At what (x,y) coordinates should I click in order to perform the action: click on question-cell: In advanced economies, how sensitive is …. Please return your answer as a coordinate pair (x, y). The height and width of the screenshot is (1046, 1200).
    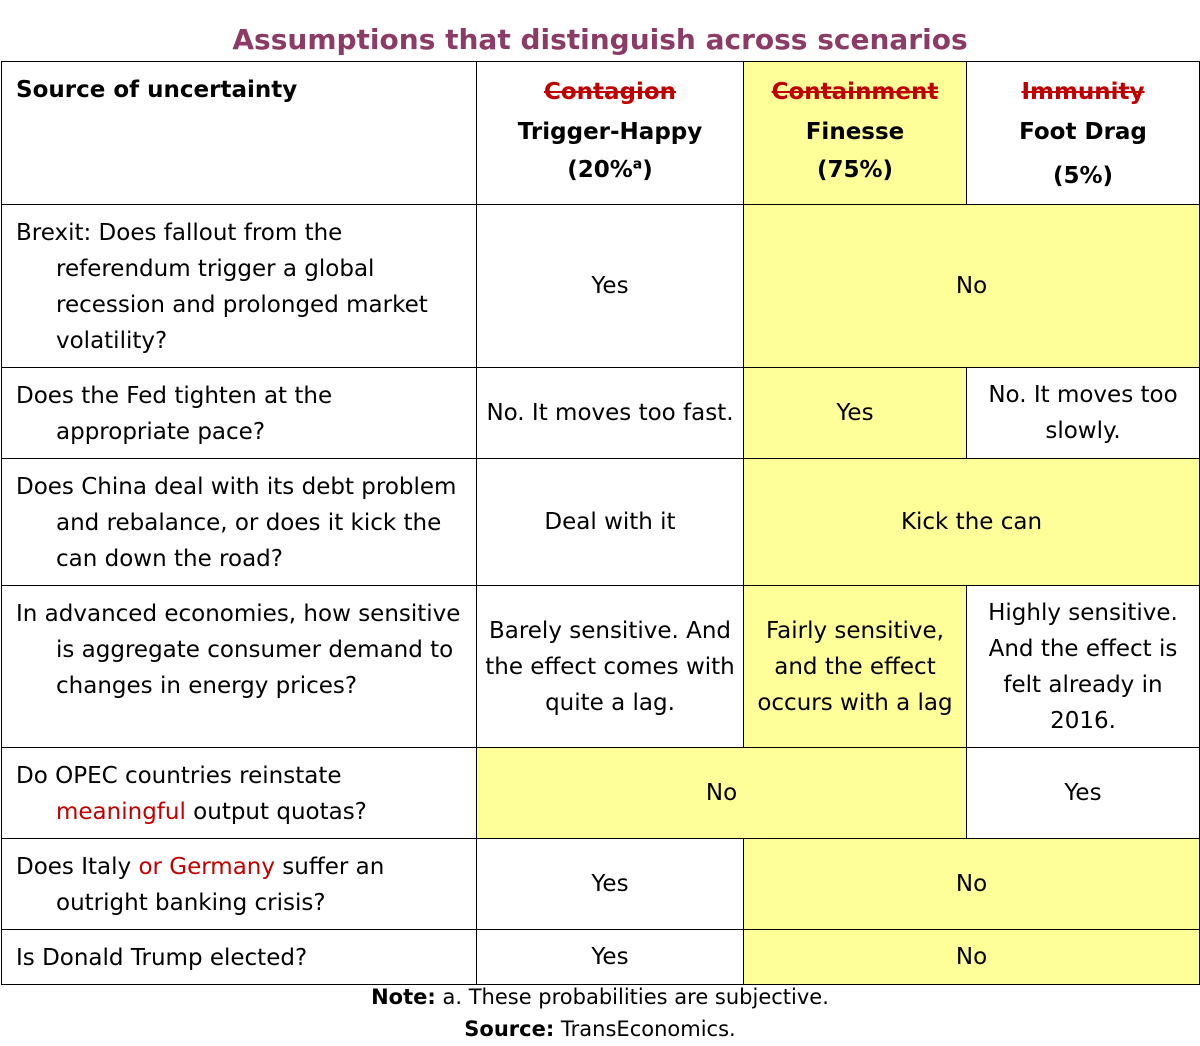
    Looking at the image, I should click on (239, 666).